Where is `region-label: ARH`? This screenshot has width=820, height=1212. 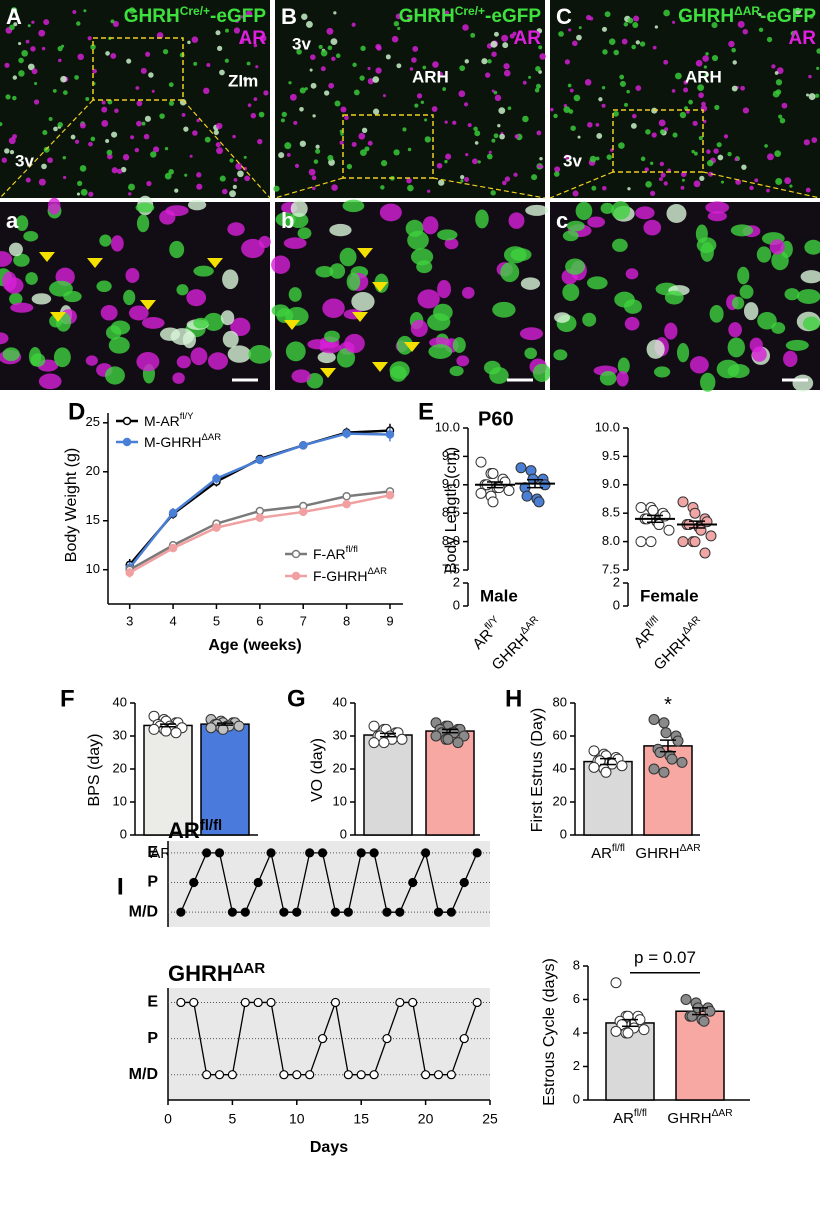 region-label: ARH is located at coordinates (703, 76).